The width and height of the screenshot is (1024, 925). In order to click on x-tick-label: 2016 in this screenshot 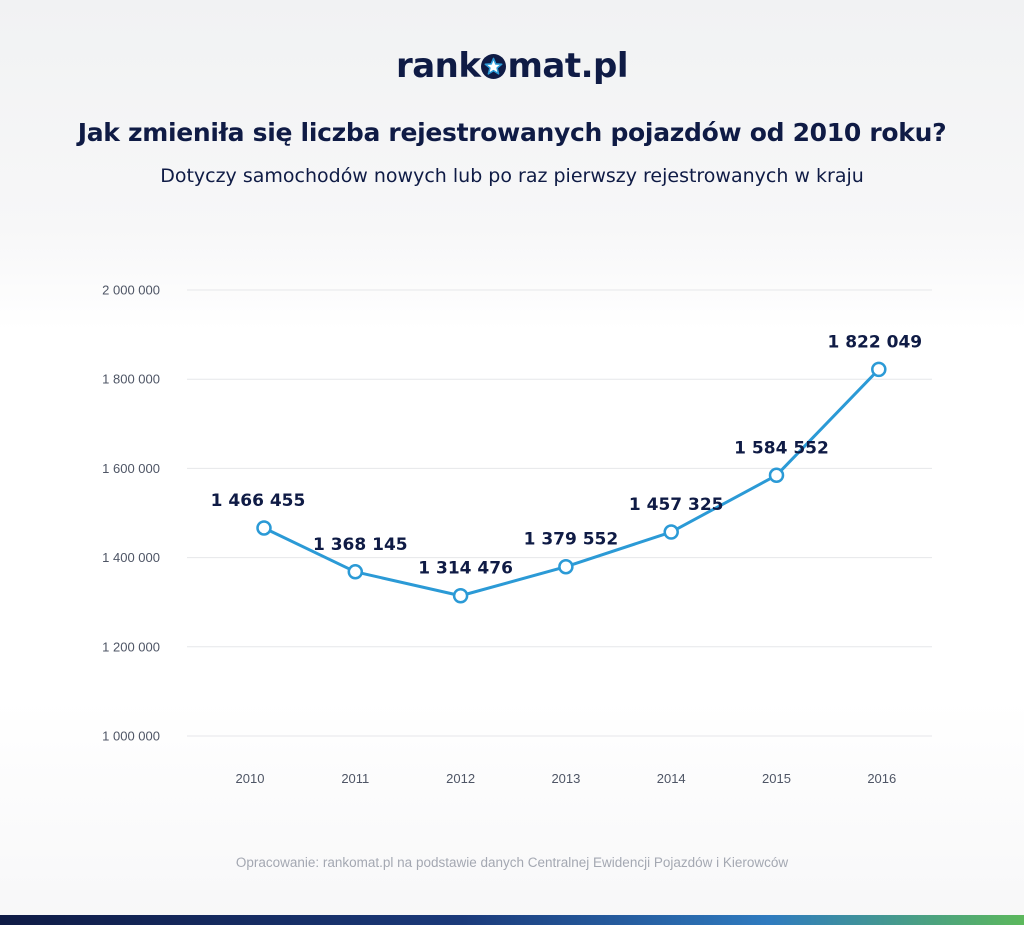, I will do `click(881, 778)`.